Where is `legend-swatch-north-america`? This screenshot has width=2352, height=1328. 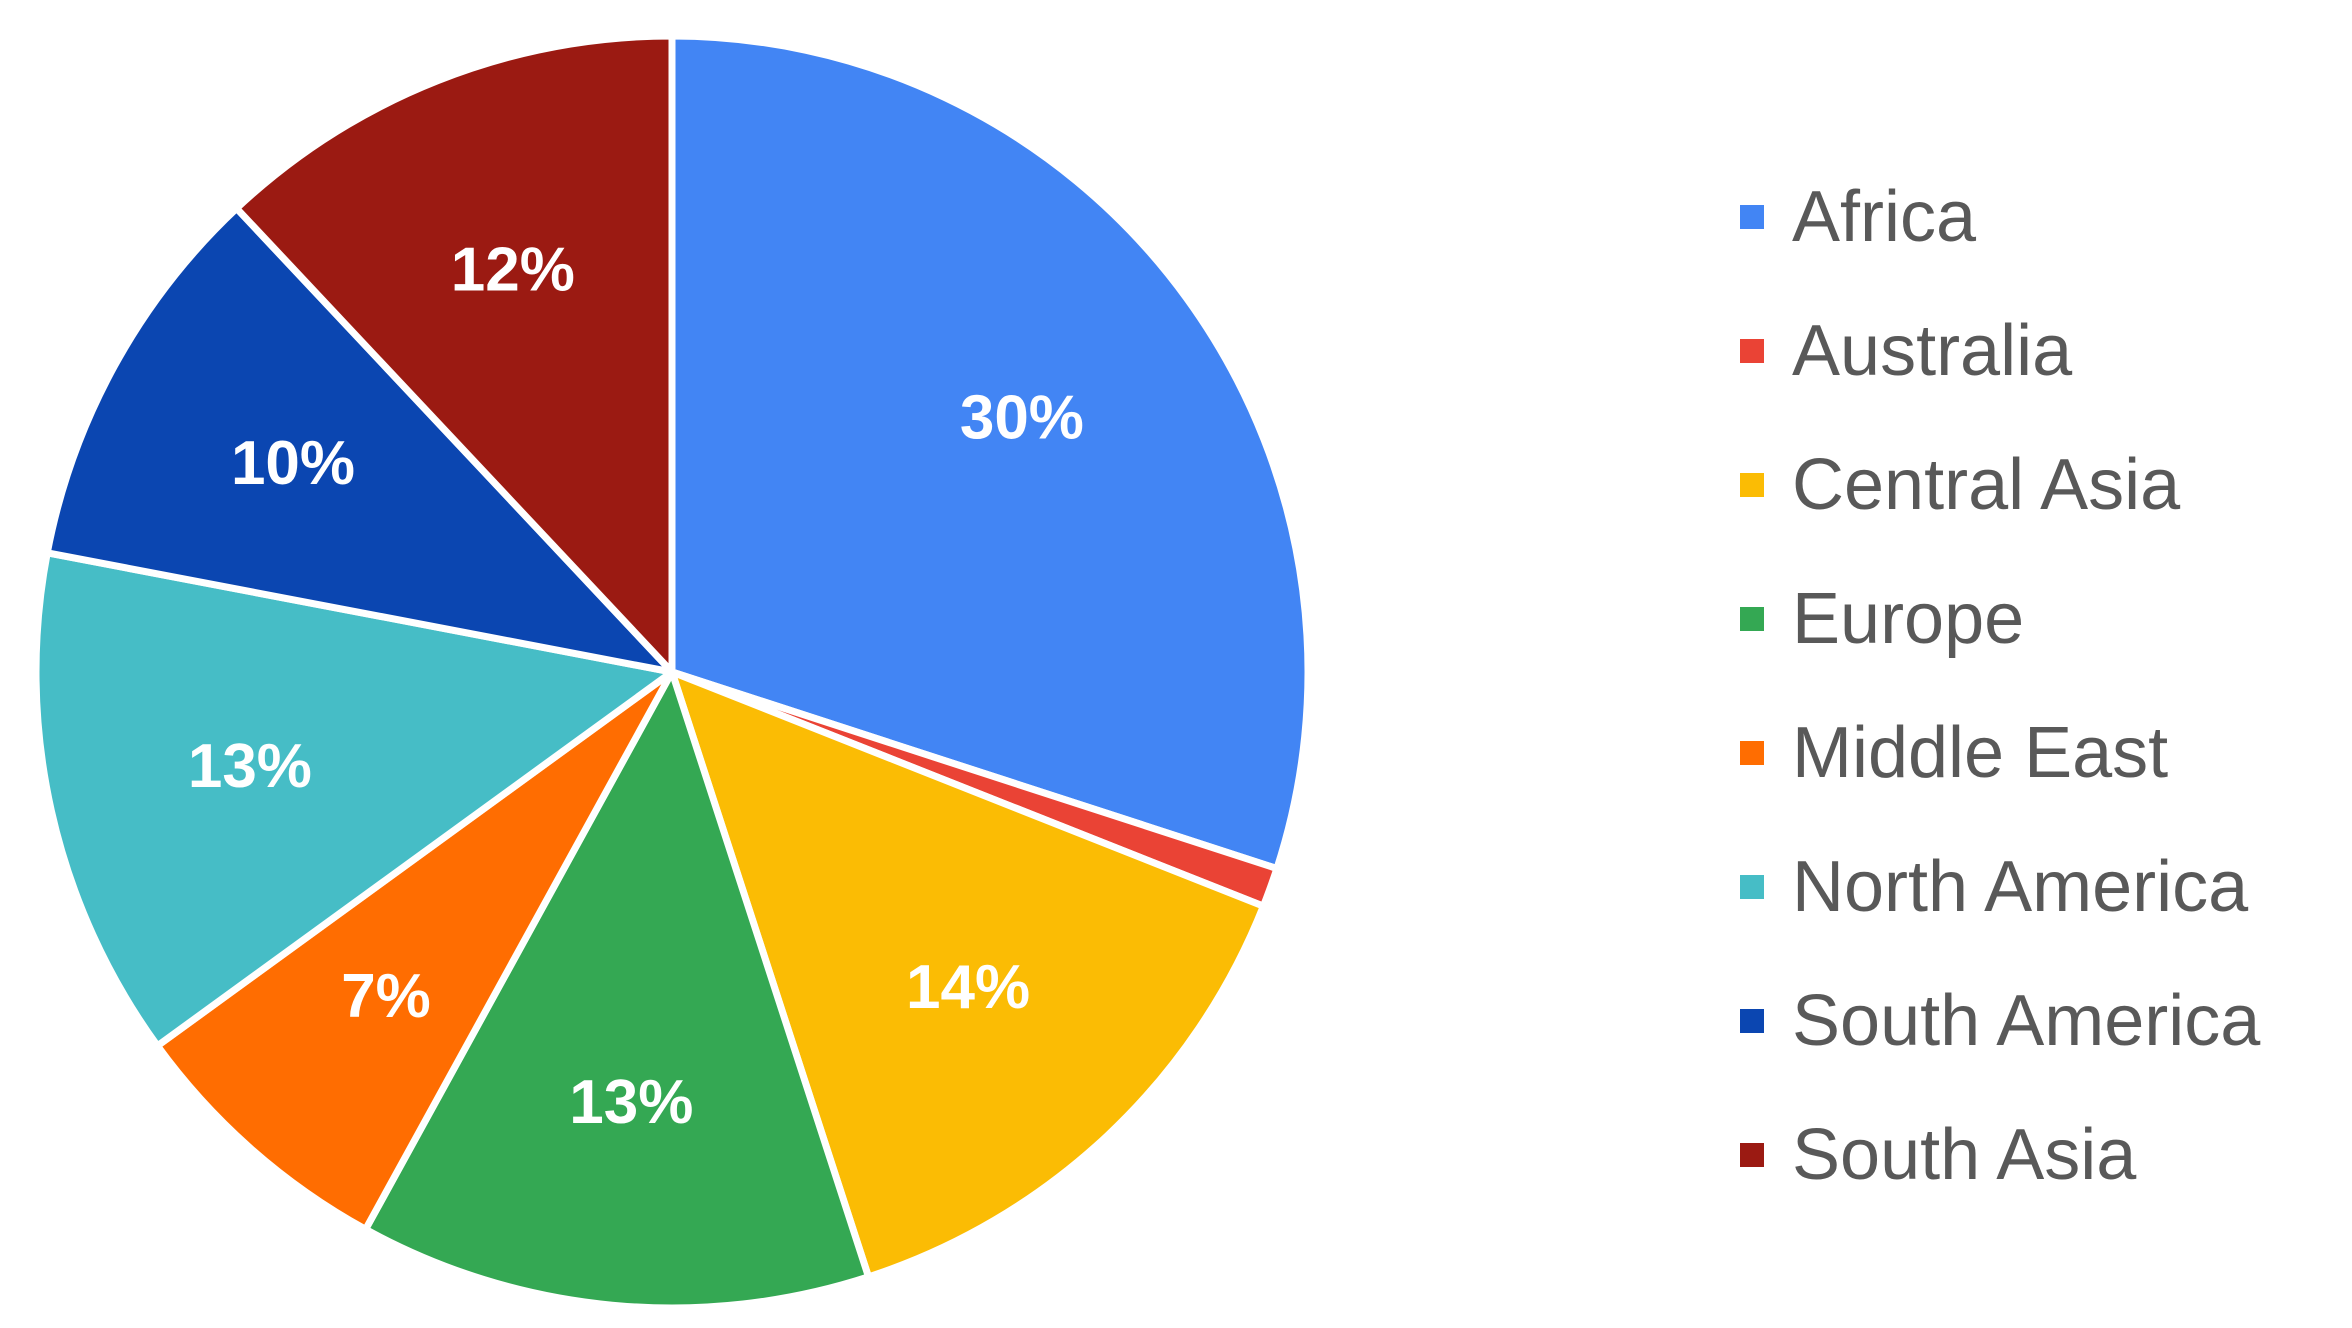 legend-swatch-north-america is located at coordinates (1752, 887).